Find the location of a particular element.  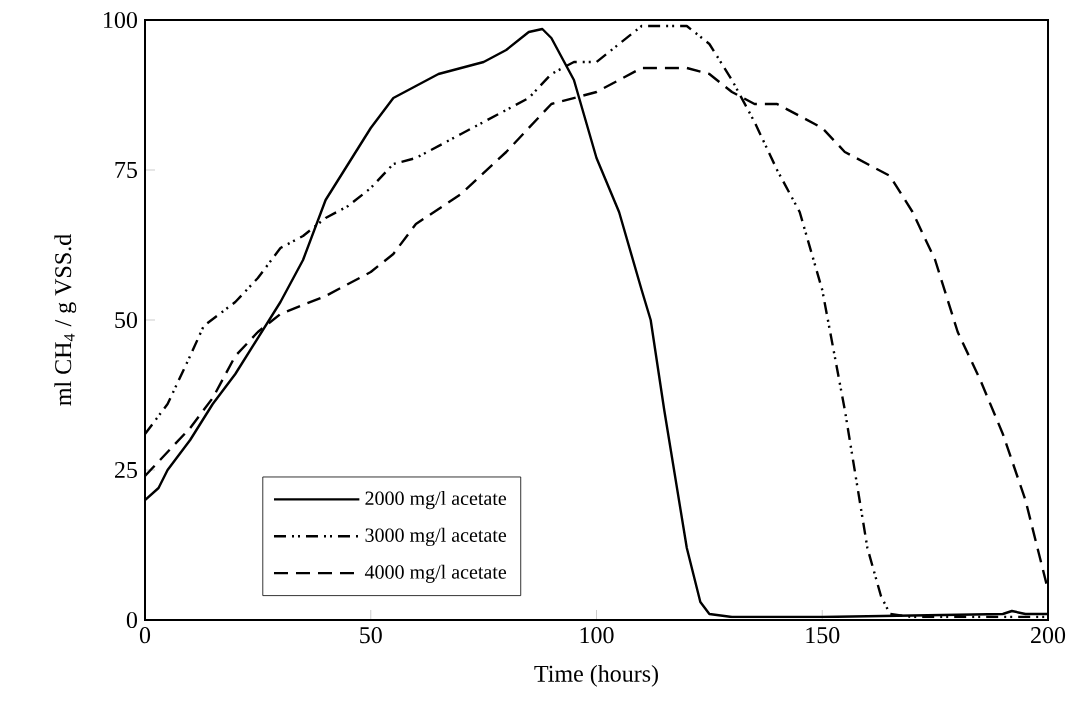

x-tick-label: 100 is located at coordinates (597, 635).